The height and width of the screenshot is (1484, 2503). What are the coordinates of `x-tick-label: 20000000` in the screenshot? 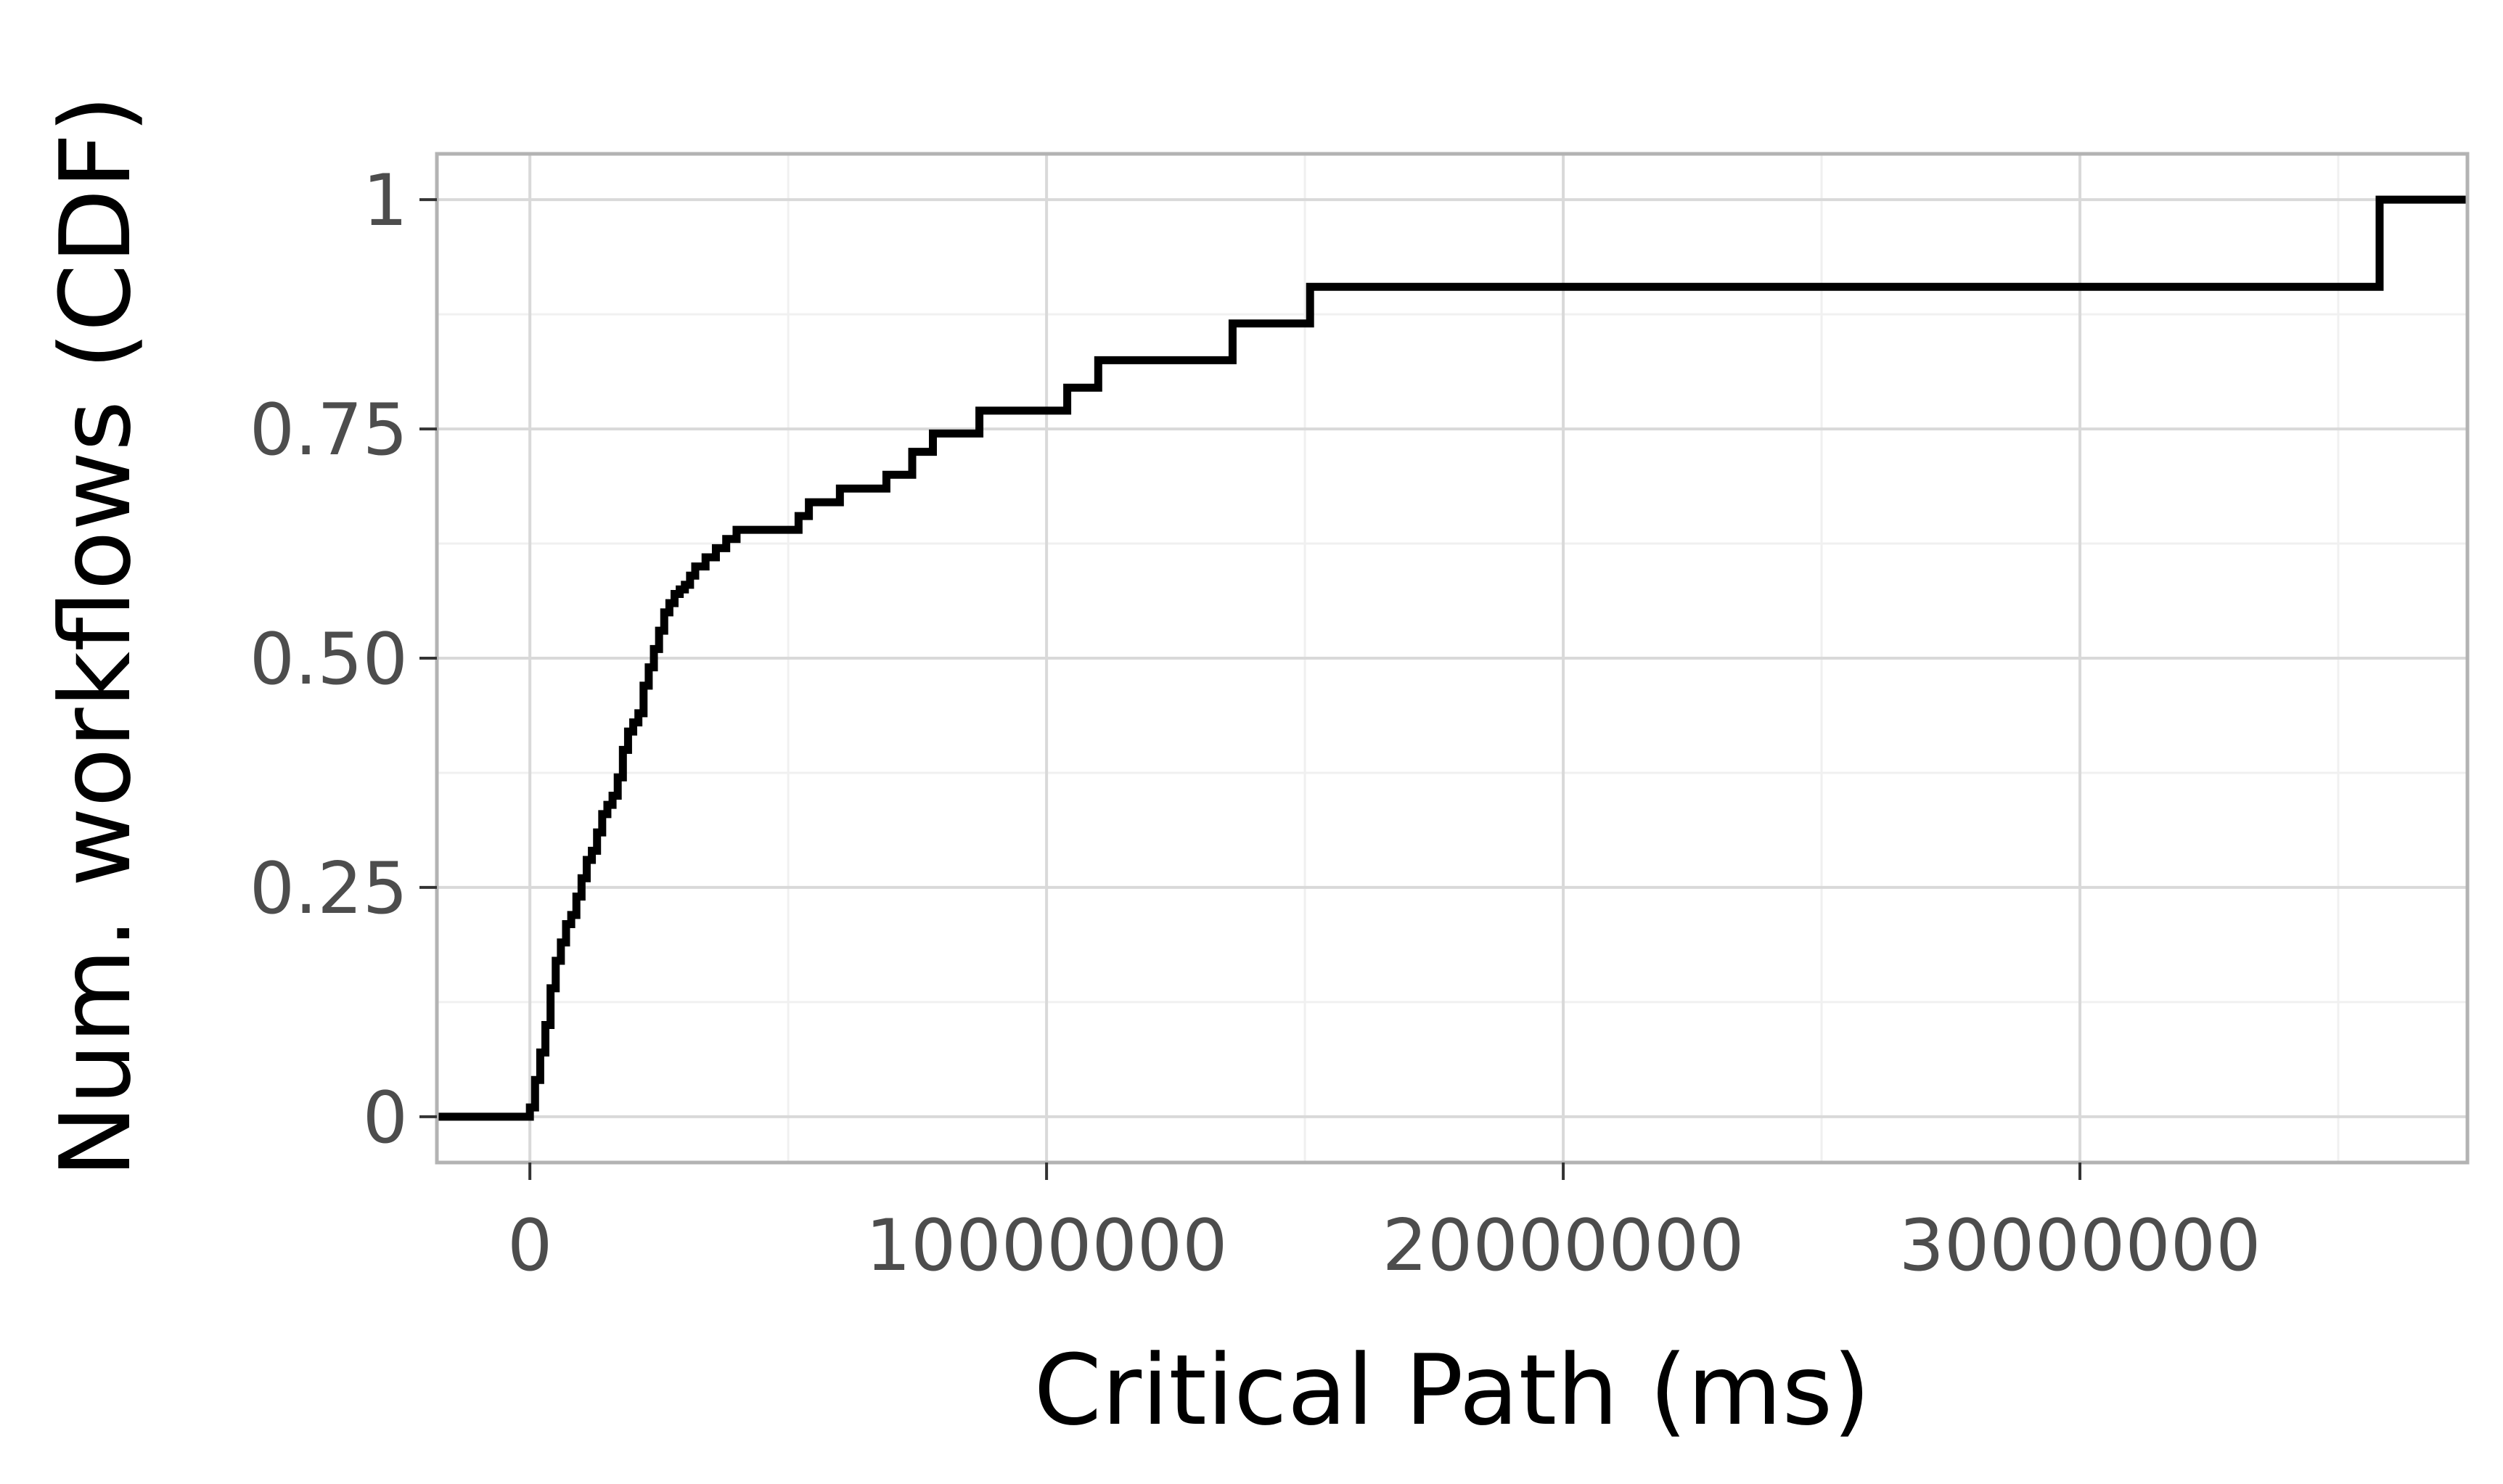 It's located at (1563, 1246).